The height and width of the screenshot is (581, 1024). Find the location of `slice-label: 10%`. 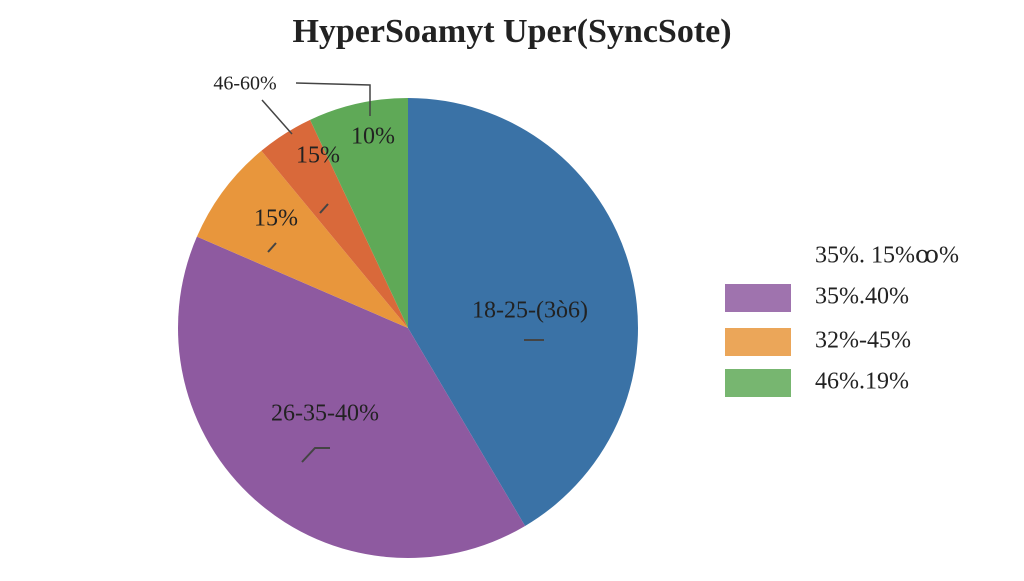

slice-label: 10% is located at coordinates (373, 137).